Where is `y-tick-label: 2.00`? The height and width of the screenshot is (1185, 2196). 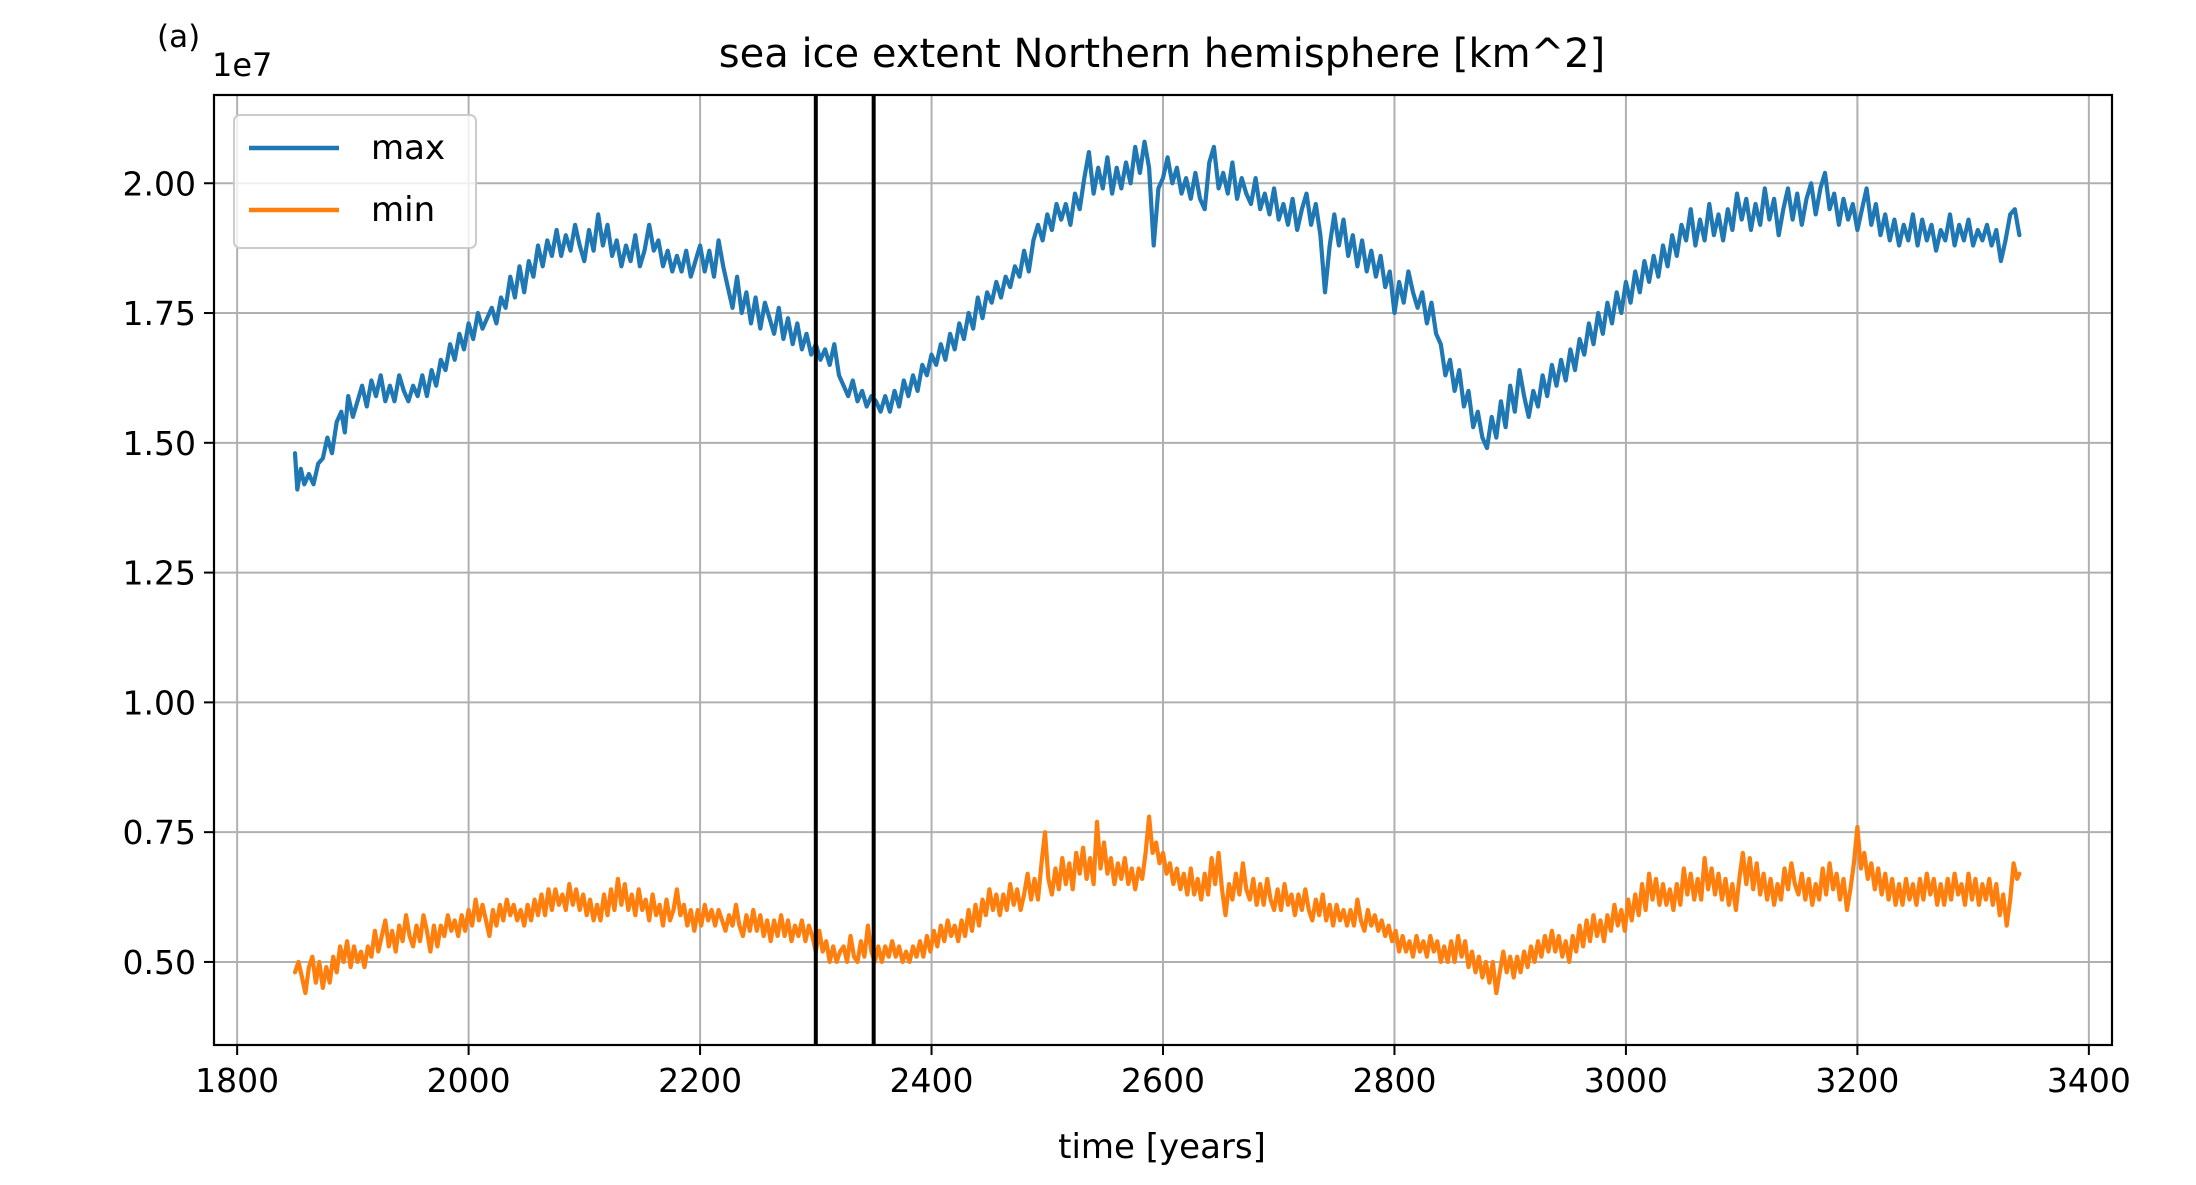 y-tick-label: 2.00 is located at coordinates (159, 183).